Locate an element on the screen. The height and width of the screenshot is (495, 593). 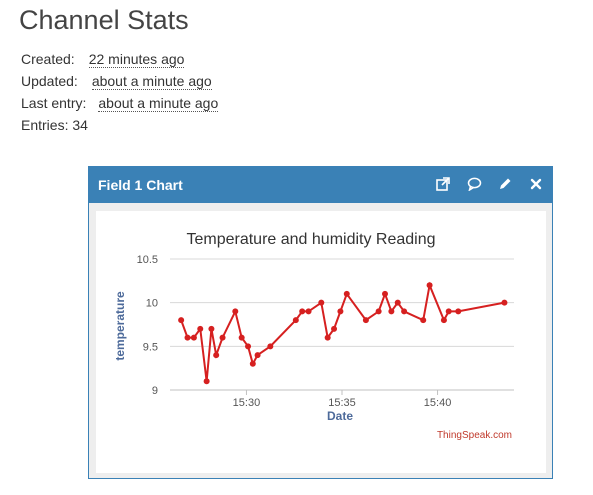
data-series is located at coordinates (343, 333).